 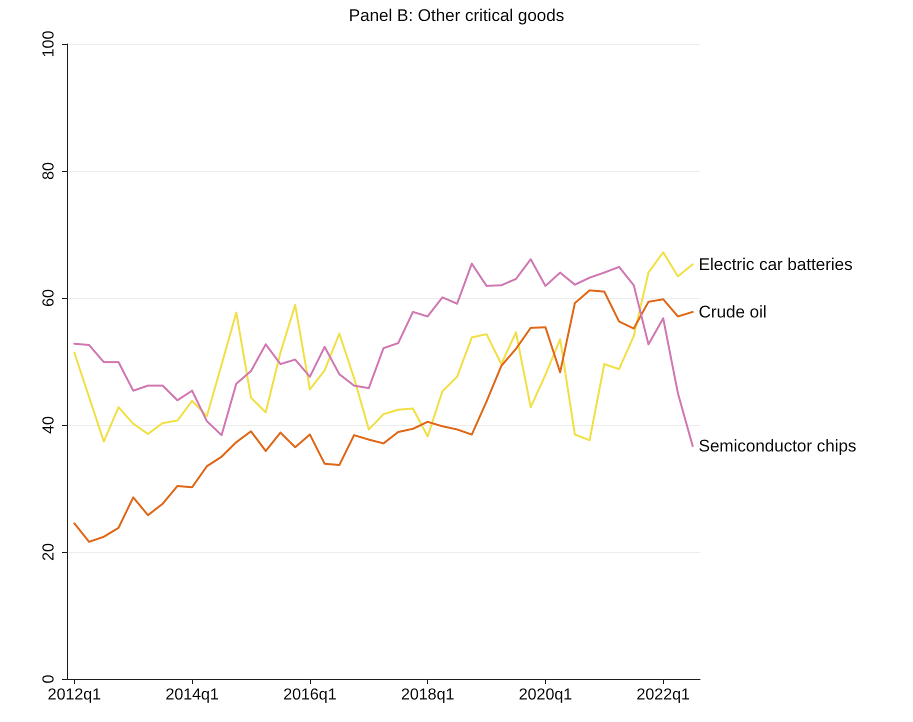 What do you see at coordinates (49, 171) in the screenshot?
I see `y-tick-label: 80` at bounding box center [49, 171].